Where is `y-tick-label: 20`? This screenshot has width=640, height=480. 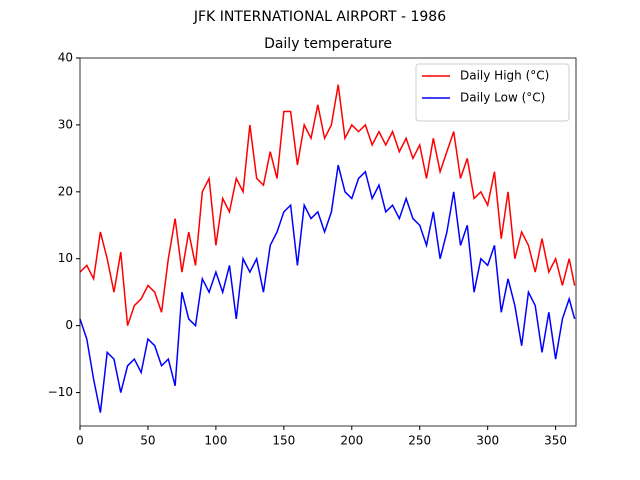 y-tick-label: 20 is located at coordinates (65, 191).